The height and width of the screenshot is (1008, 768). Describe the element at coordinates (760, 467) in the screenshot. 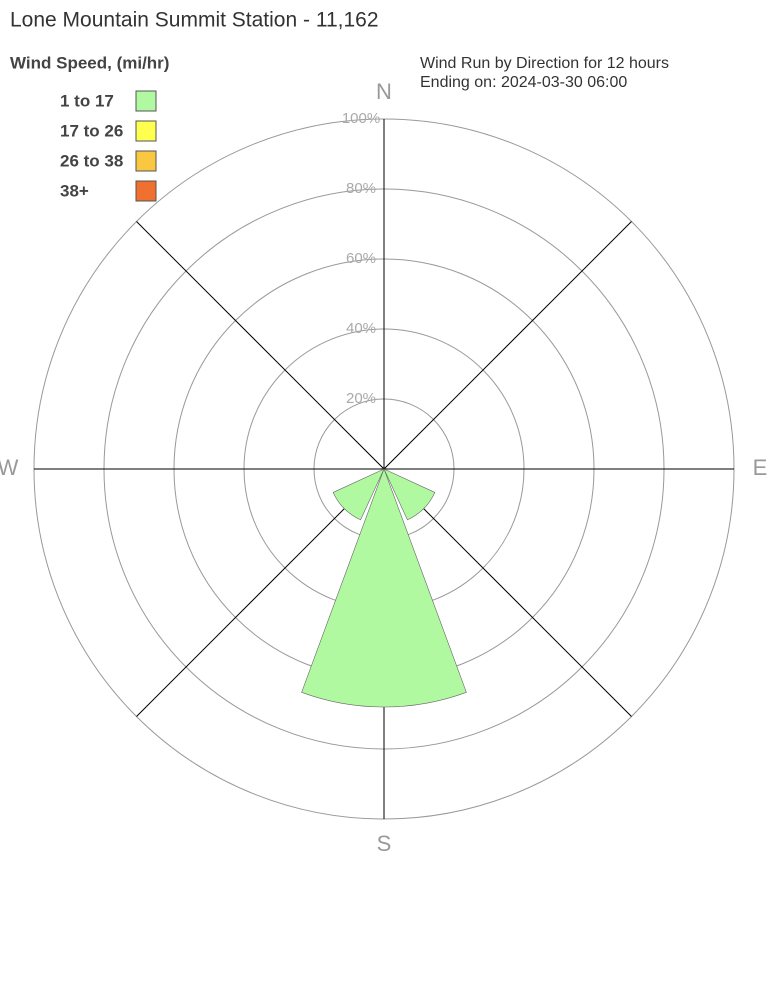

I see `direction-label: E` at that location.